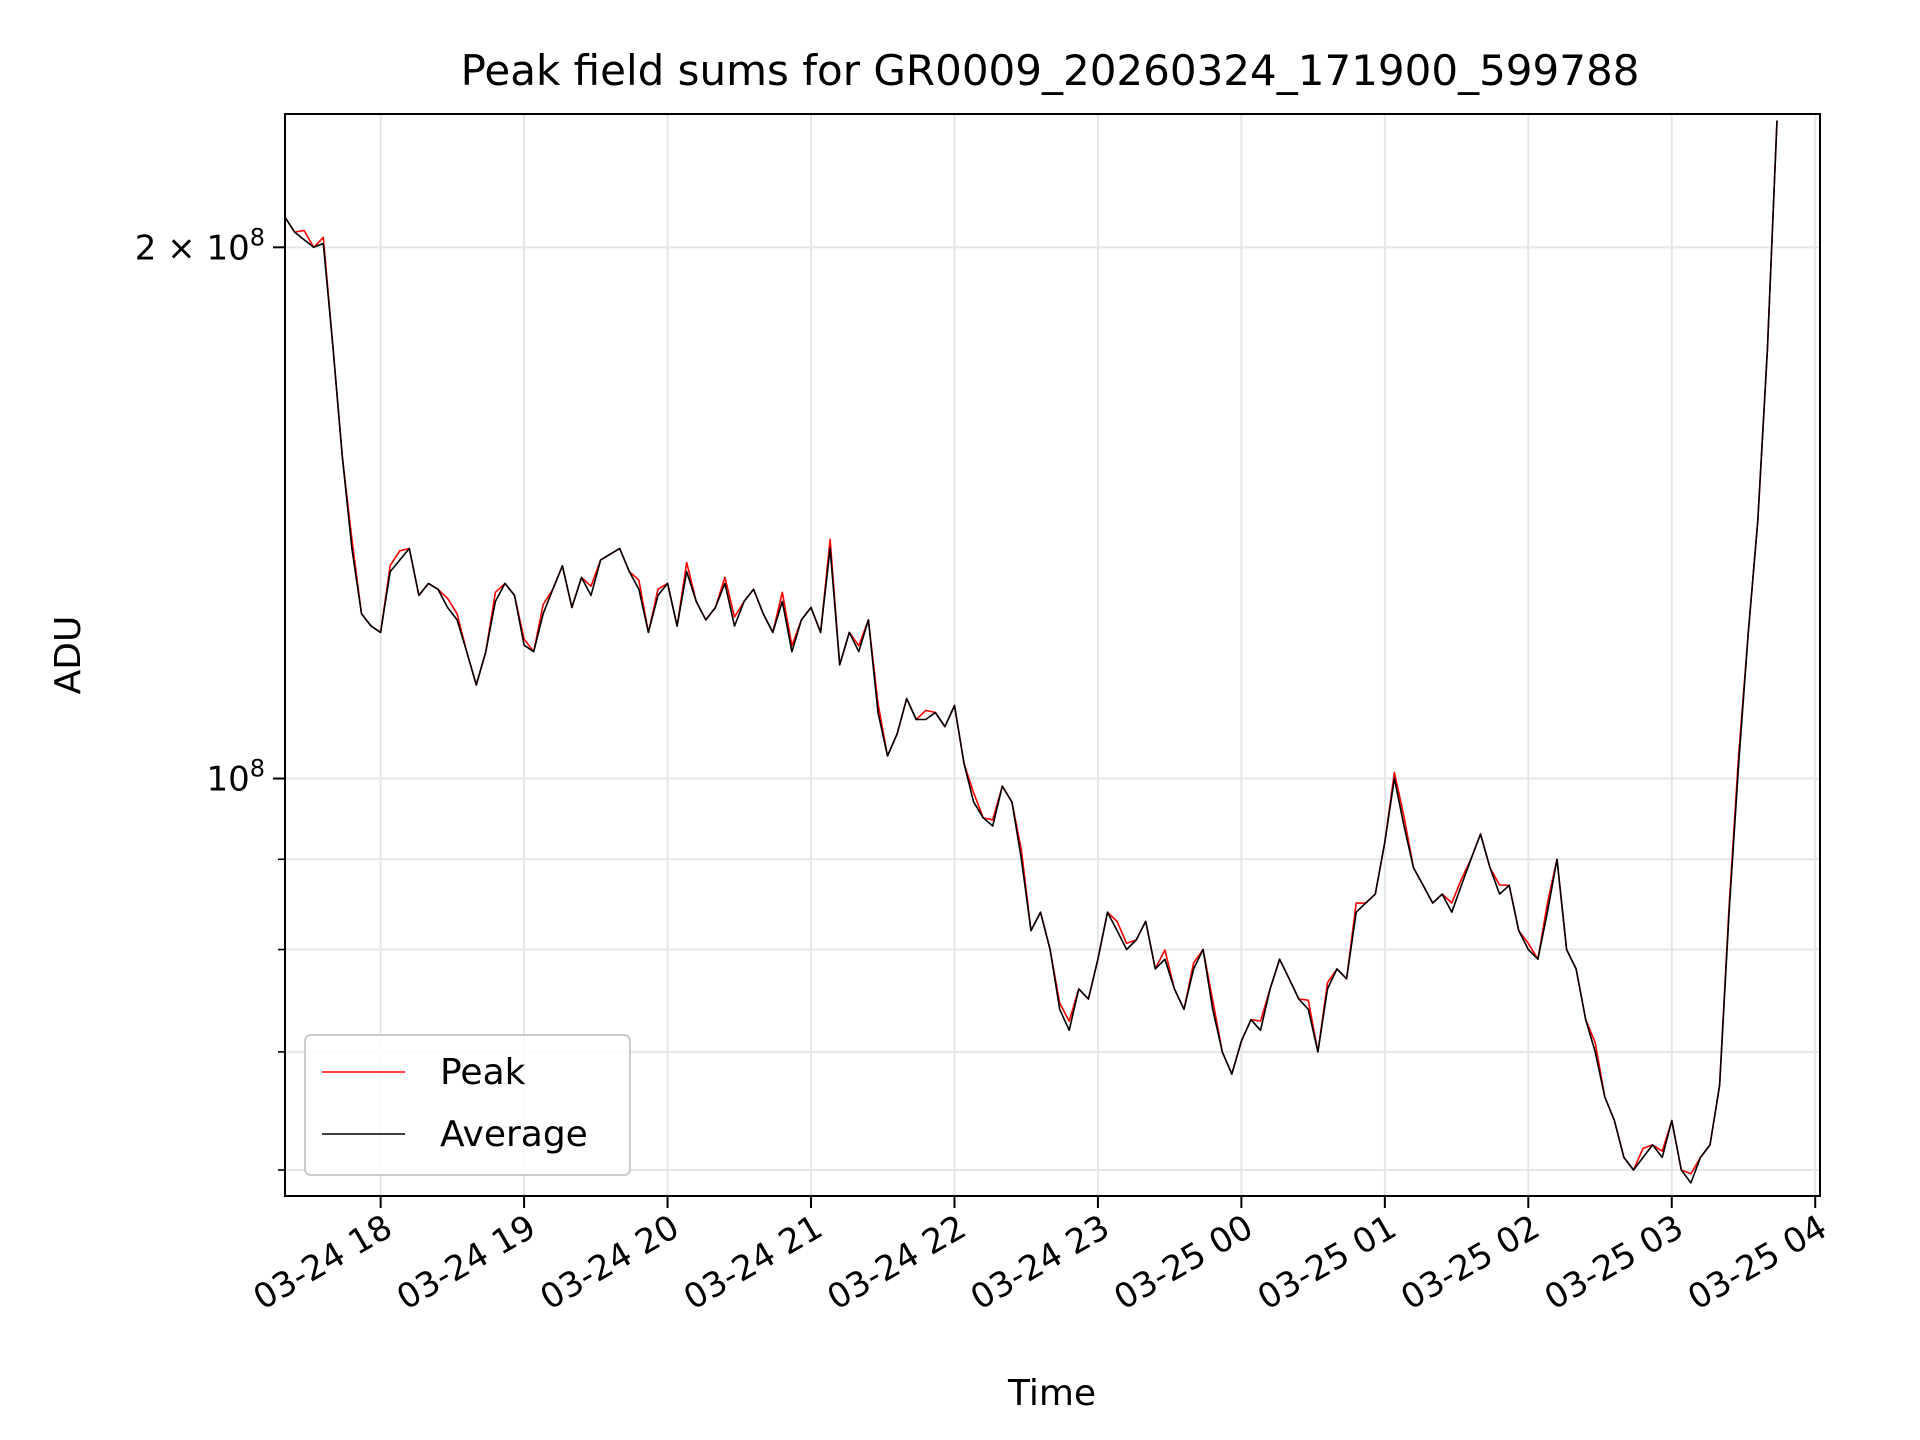  I want to click on y-tick-coef: 2 ×, so click(171, 248).